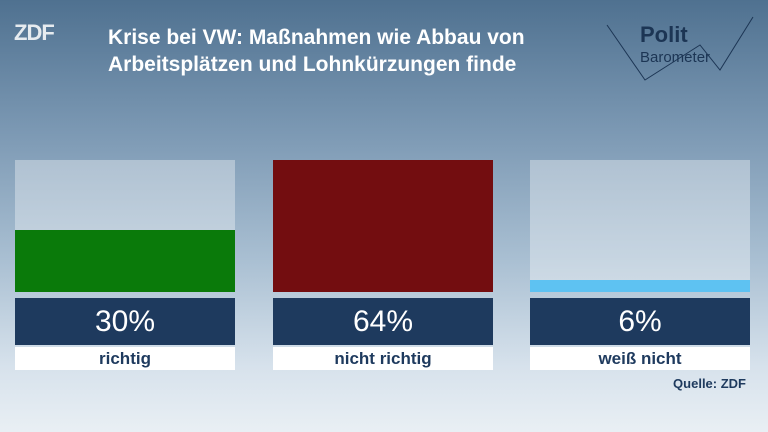 Image resolution: width=768 pixels, height=432 pixels. What do you see at coordinates (383, 358) in the screenshot?
I see `category-label: nicht richtig` at bounding box center [383, 358].